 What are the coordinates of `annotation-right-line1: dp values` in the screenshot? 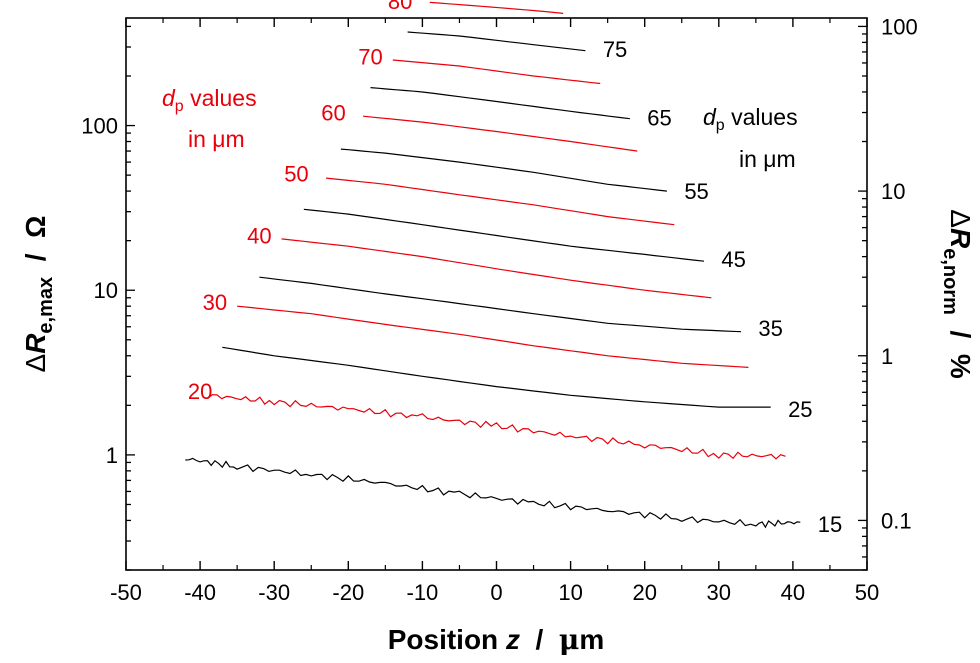 It's located at (750, 119).